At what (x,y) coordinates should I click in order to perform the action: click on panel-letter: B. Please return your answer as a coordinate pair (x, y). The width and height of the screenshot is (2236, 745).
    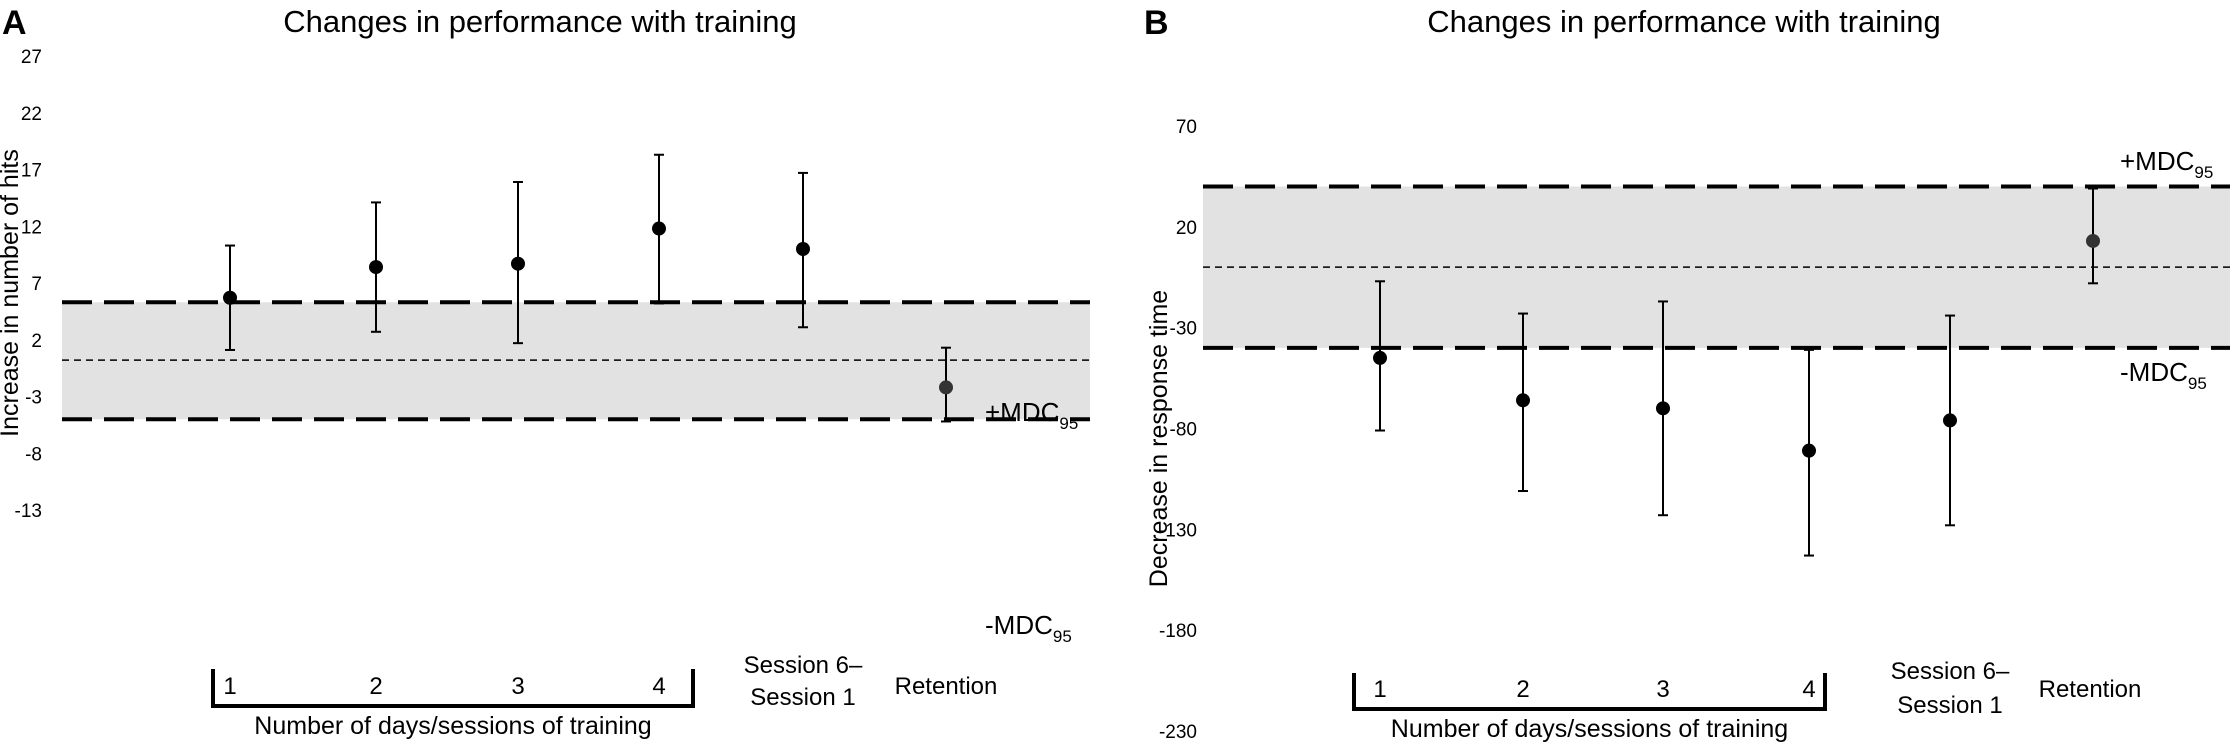
    Looking at the image, I should click on (1156, 23).